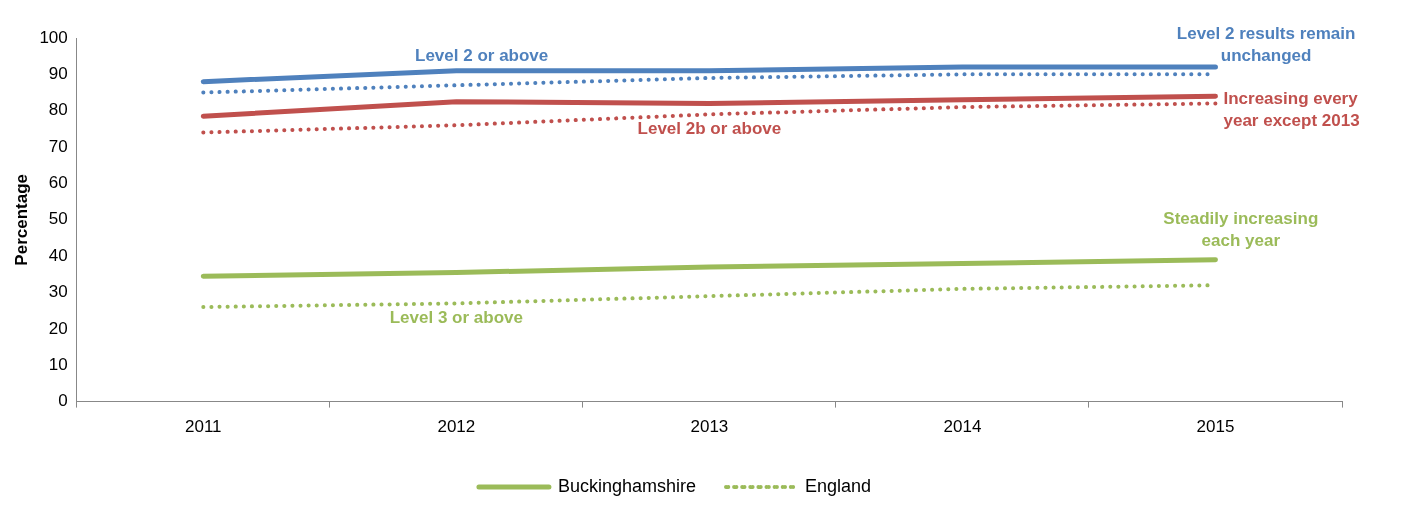 This screenshot has width=1402, height=515. I want to click on y-tick-label: 20, so click(58, 328).